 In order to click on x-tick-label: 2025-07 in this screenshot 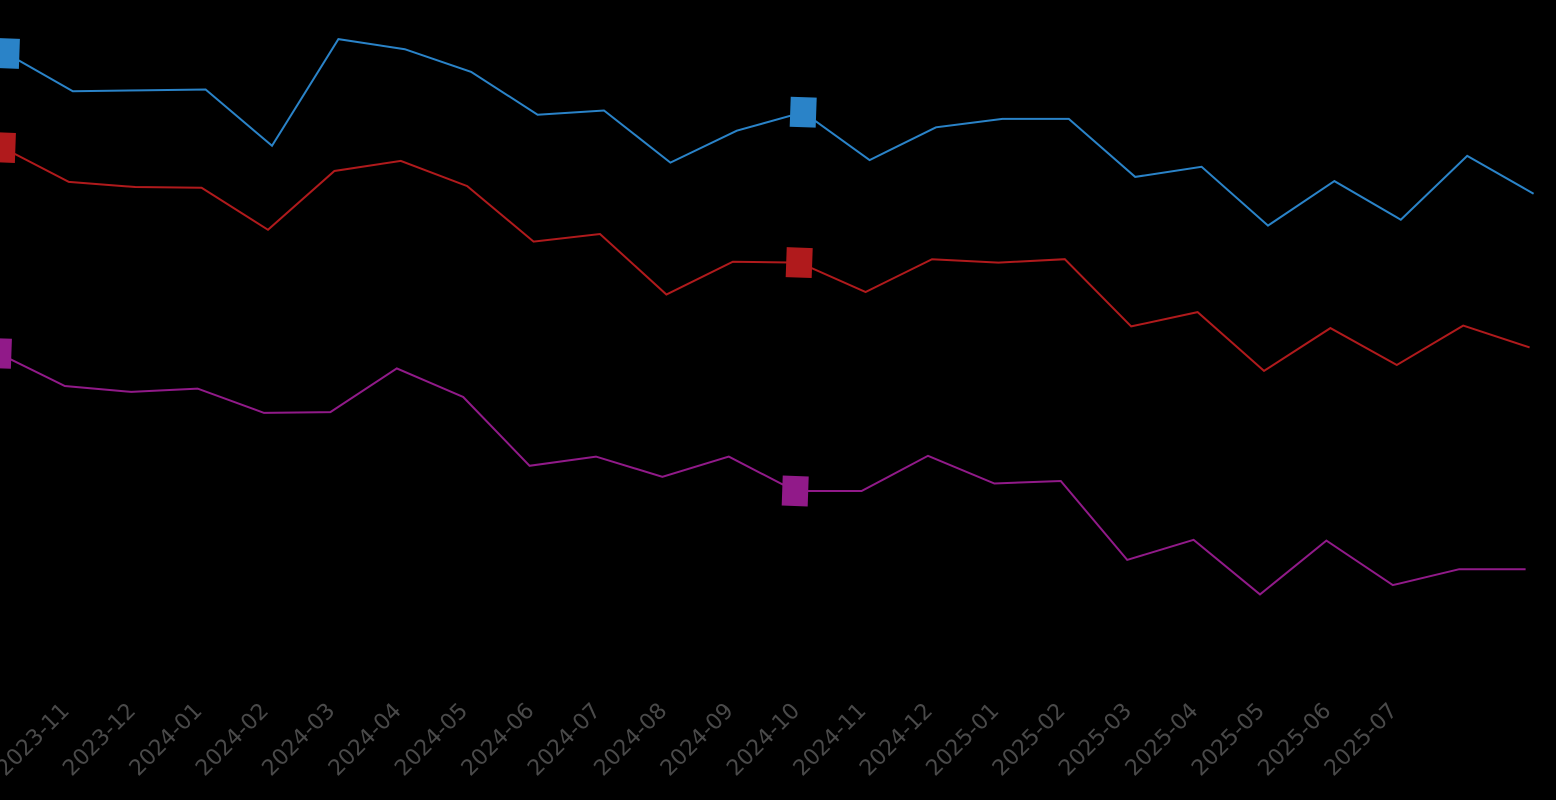, I will do `click(1361, 740)`.